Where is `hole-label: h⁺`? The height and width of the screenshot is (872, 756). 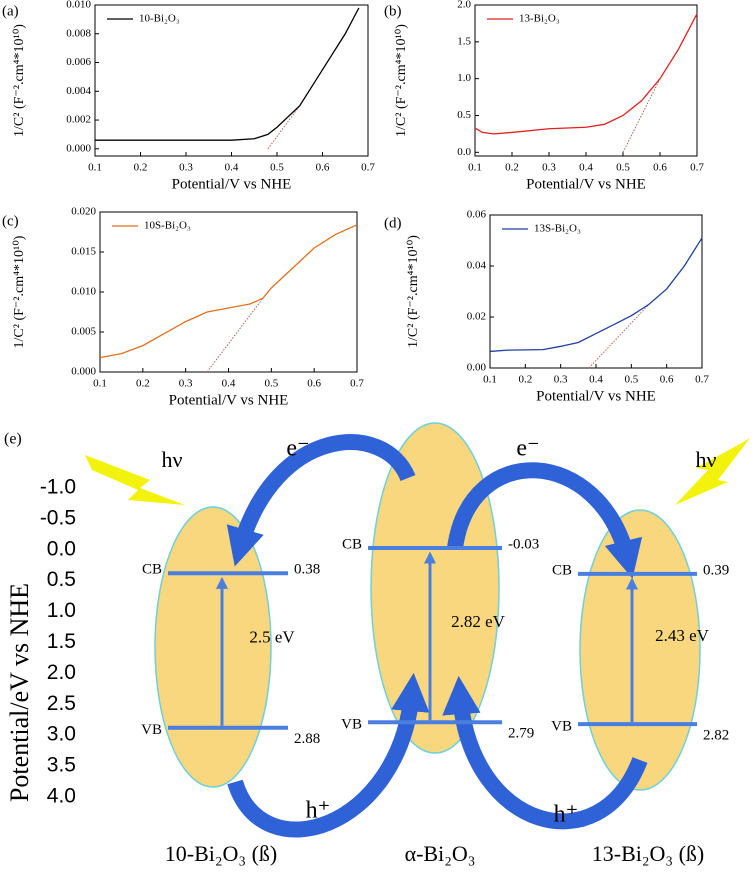
hole-label: h⁺ is located at coordinates (566, 815).